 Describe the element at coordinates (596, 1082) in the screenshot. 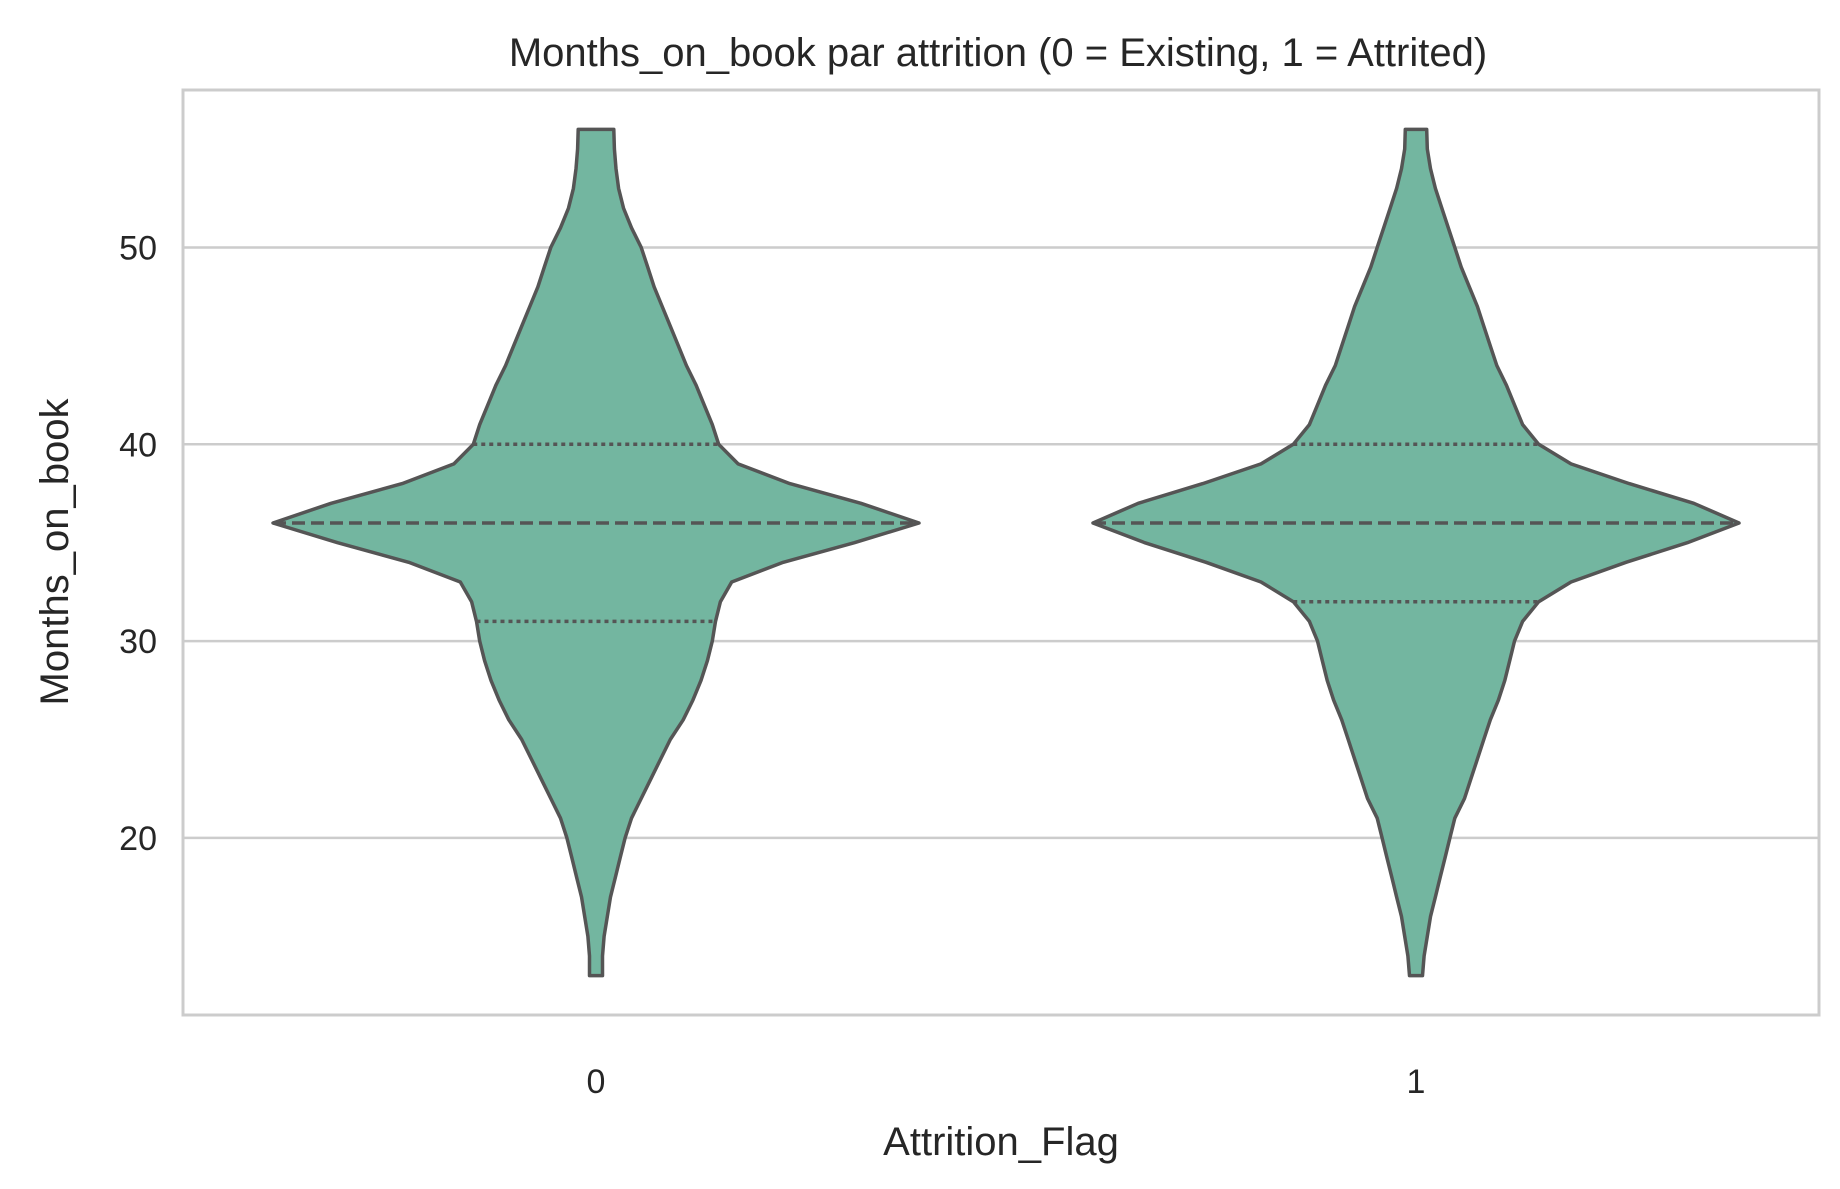

I see `x-tick-label: 0` at that location.